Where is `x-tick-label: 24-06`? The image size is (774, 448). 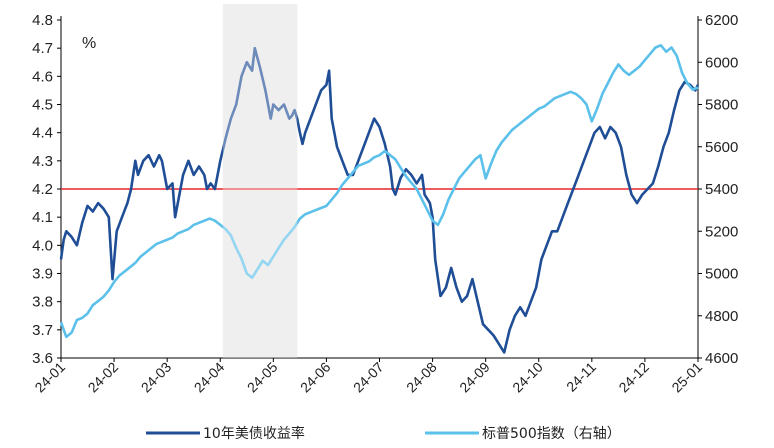
x-tick-label: 24-06 is located at coordinates (315, 377).